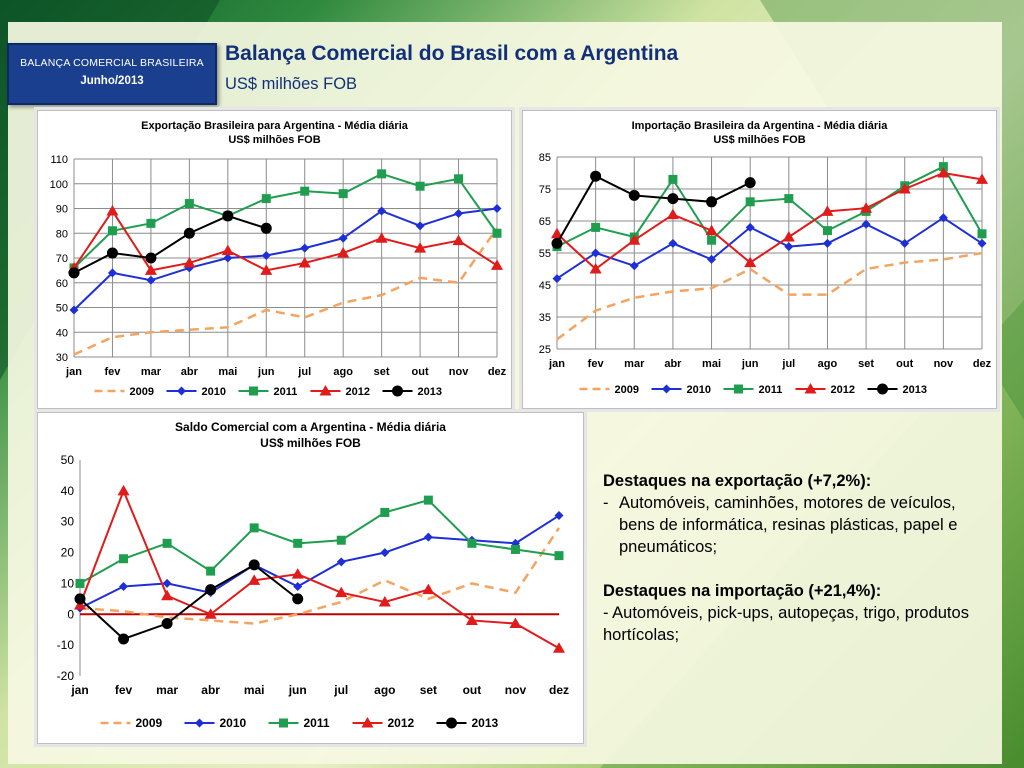 Image resolution: width=1024 pixels, height=768 pixels. I want to click on legend-marker-2013, so click(882, 389).